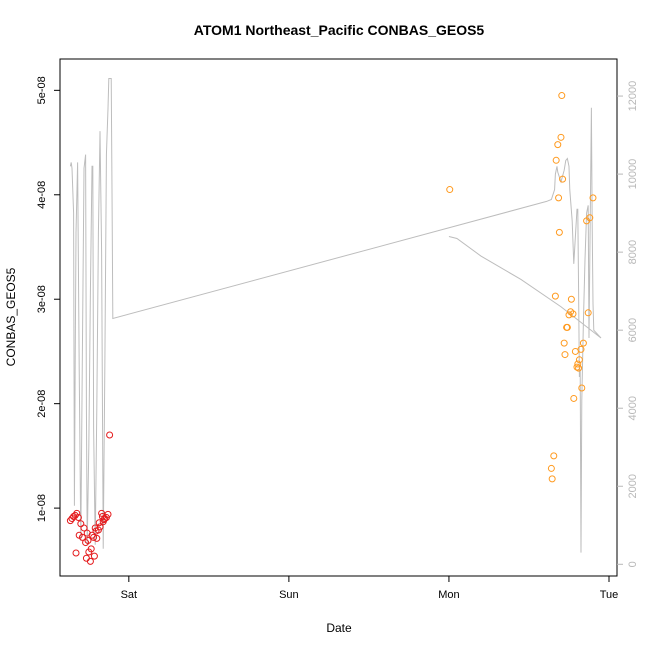 The image size is (650, 650). I want to click on y2-tick-label: 10000, so click(633, 174).